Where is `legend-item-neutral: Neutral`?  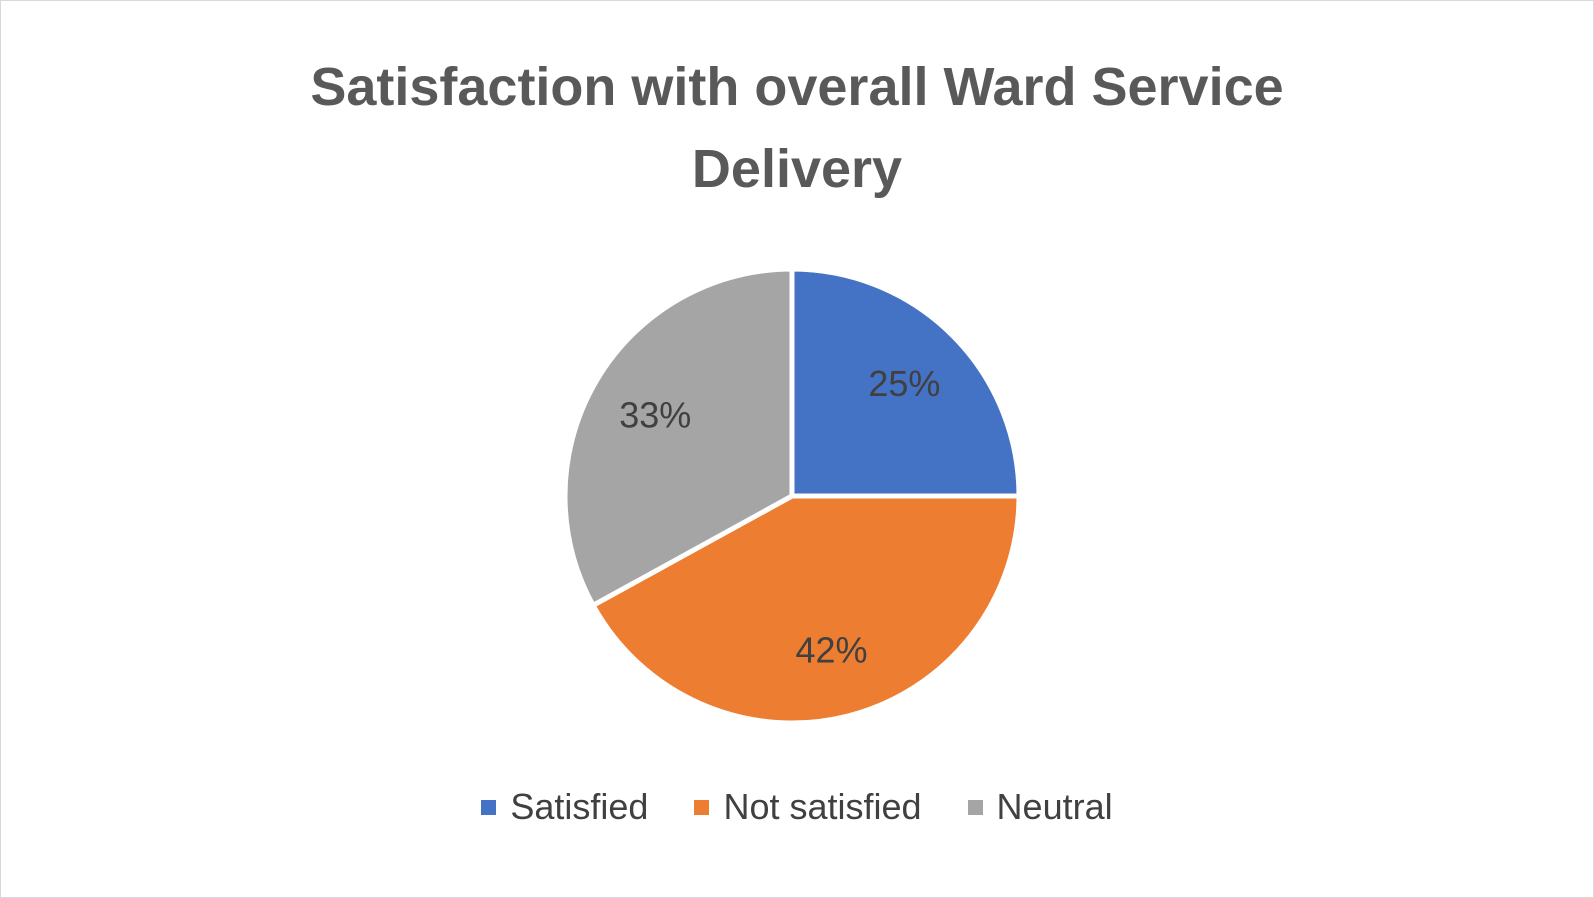 legend-item-neutral: Neutral is located at coordinates (1040, 807).